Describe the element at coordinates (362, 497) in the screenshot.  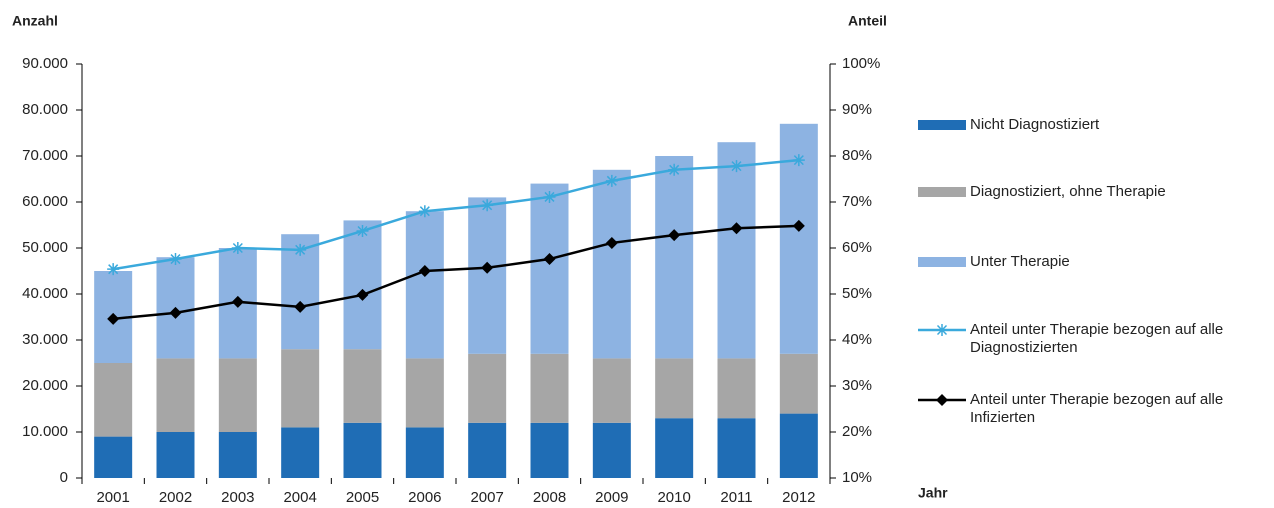
I see `x-tick-label: 2005` at that location.